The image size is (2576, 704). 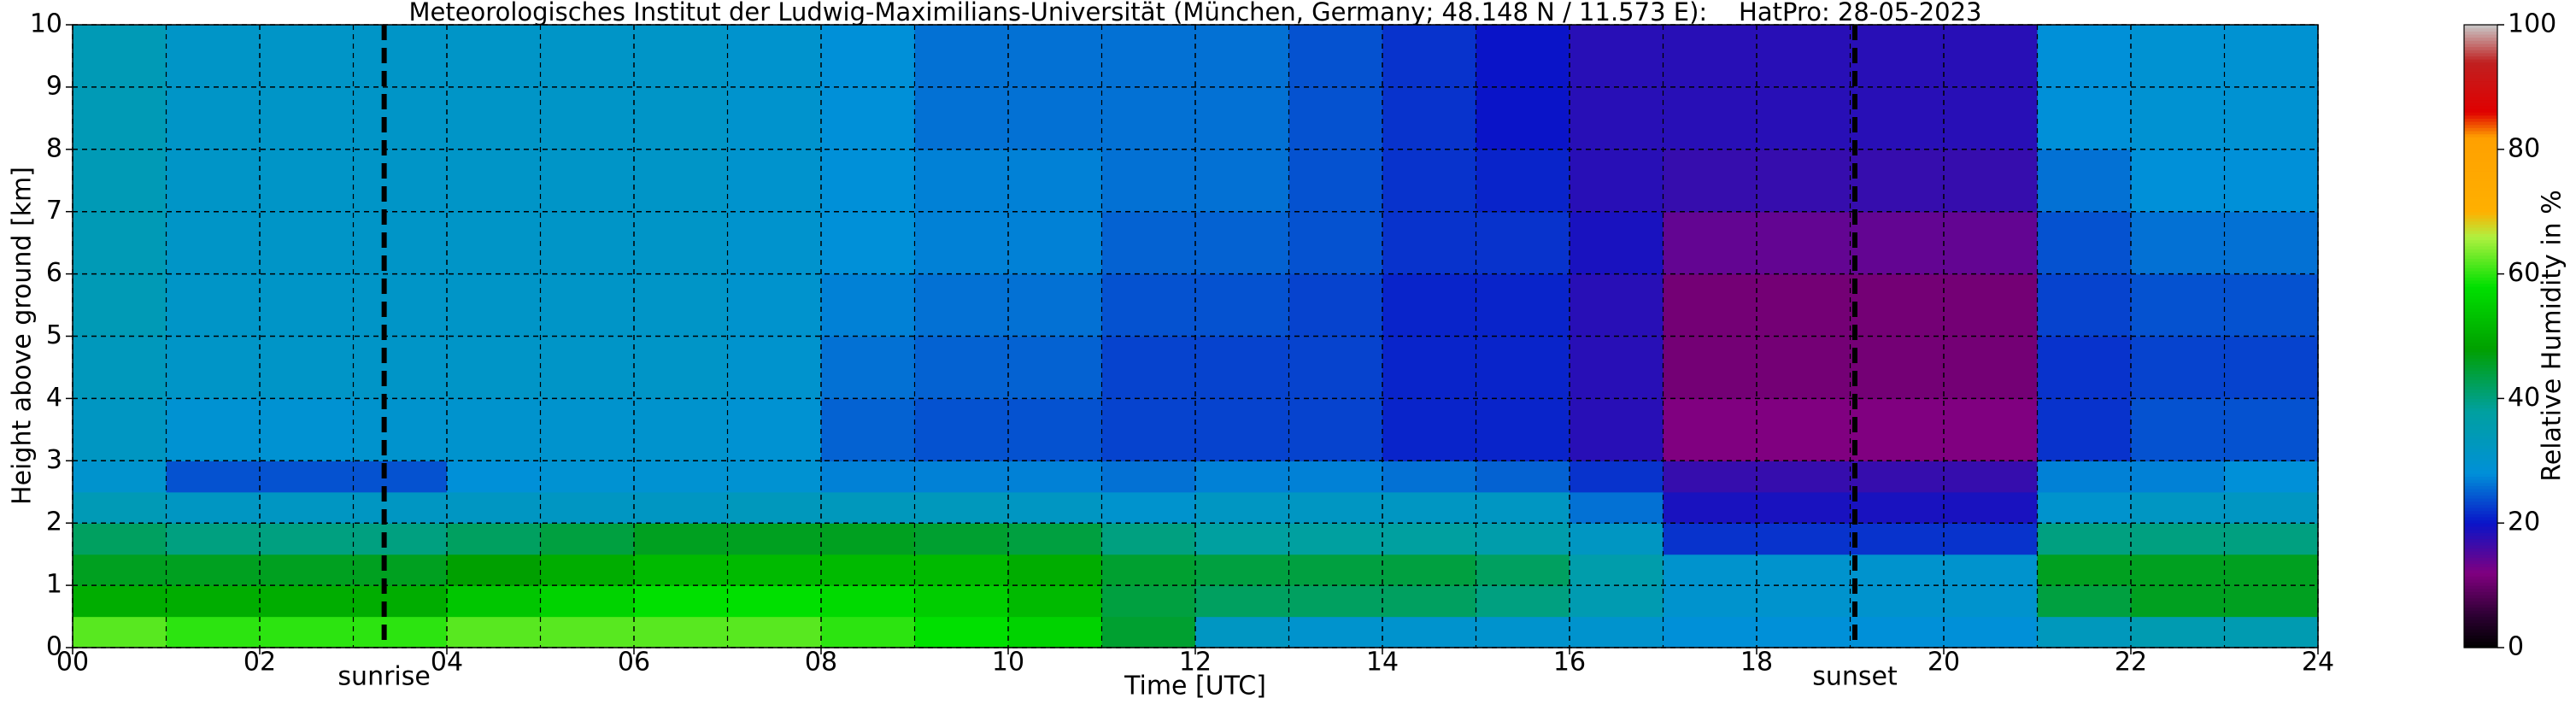 I want to click on x-tick-label: 10, so click(x=1008, y=663).